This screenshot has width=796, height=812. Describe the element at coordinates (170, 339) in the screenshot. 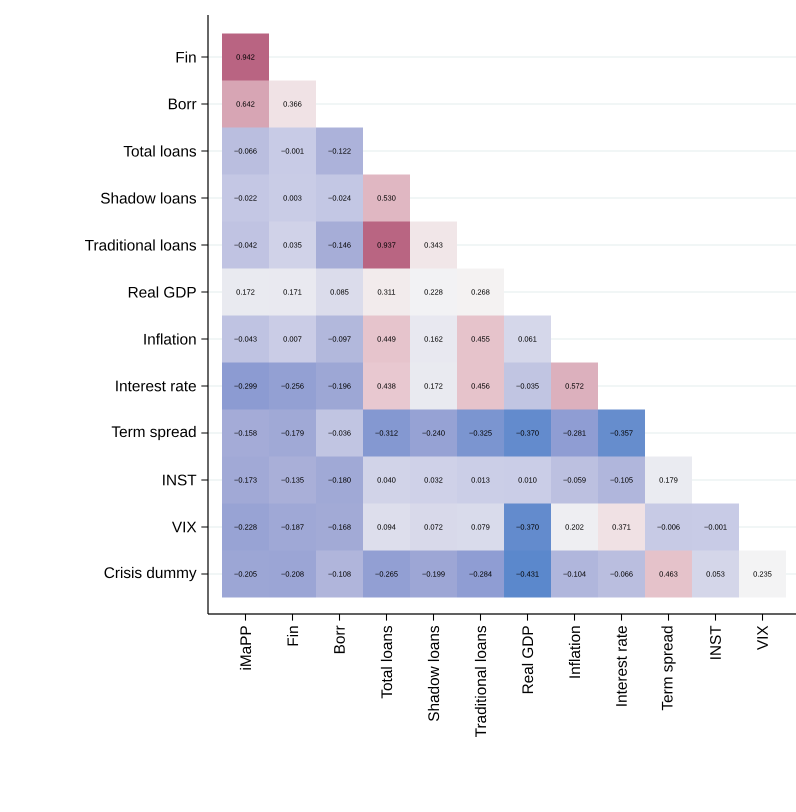

I see `y-tick-label: Inflation` at that location.